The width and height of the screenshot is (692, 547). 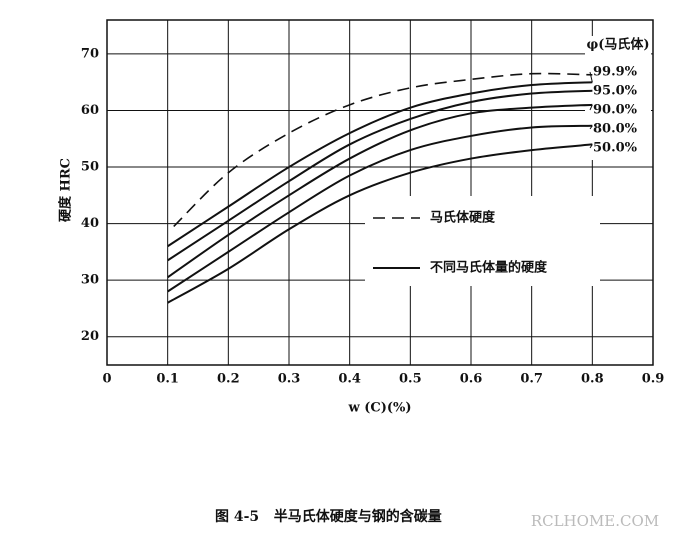 I want to click on y-tick-label: 70, so click(x=90, y=53).